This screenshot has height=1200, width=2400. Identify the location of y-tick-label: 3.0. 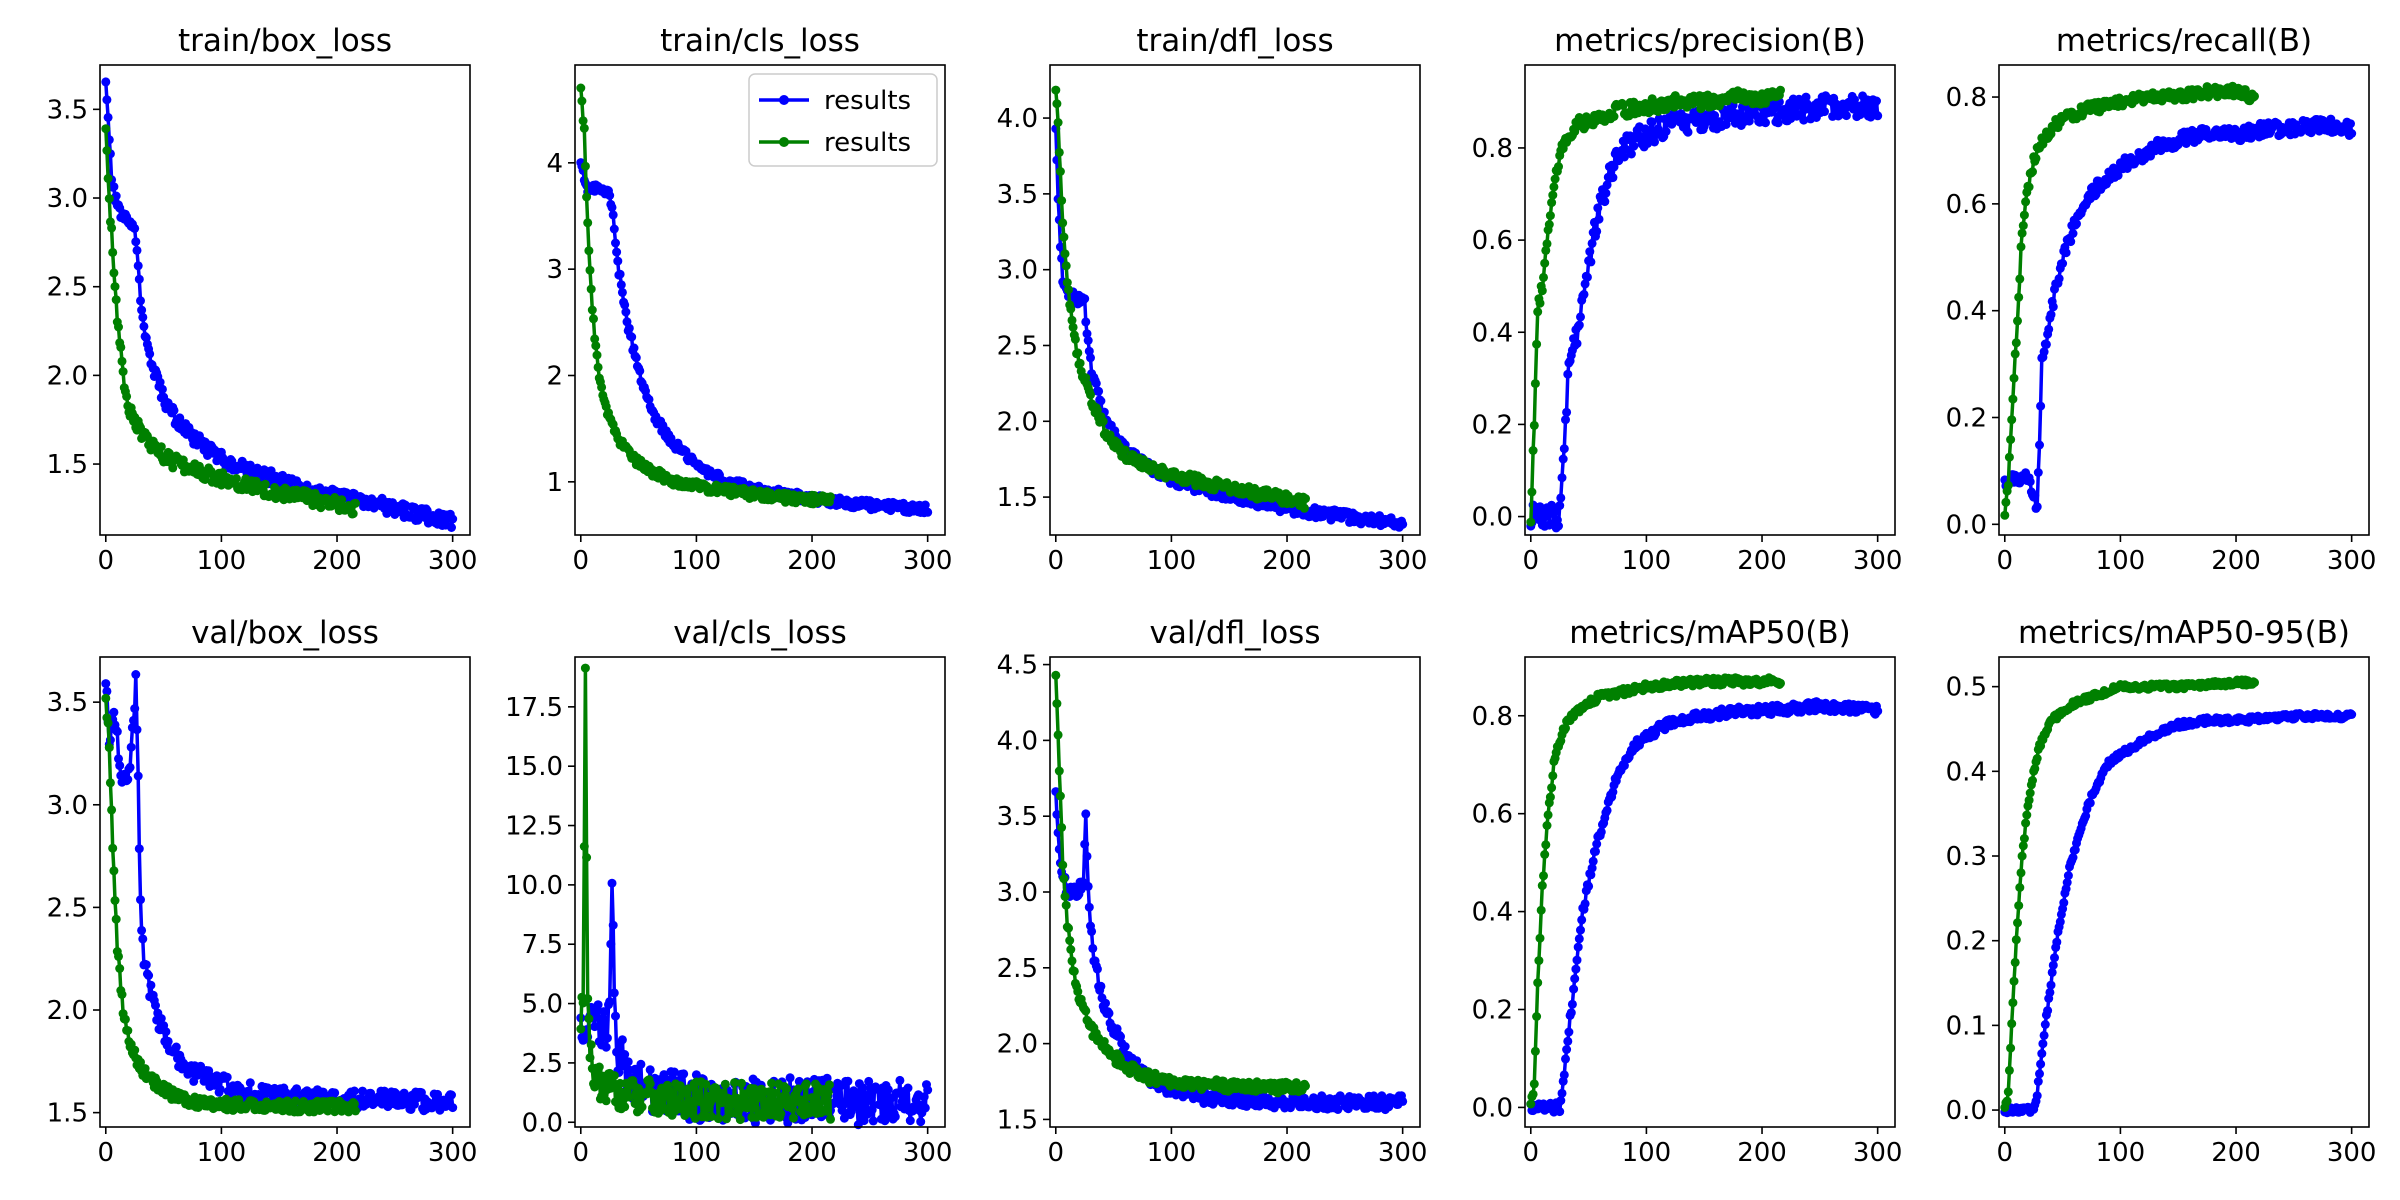
(1017, 271).